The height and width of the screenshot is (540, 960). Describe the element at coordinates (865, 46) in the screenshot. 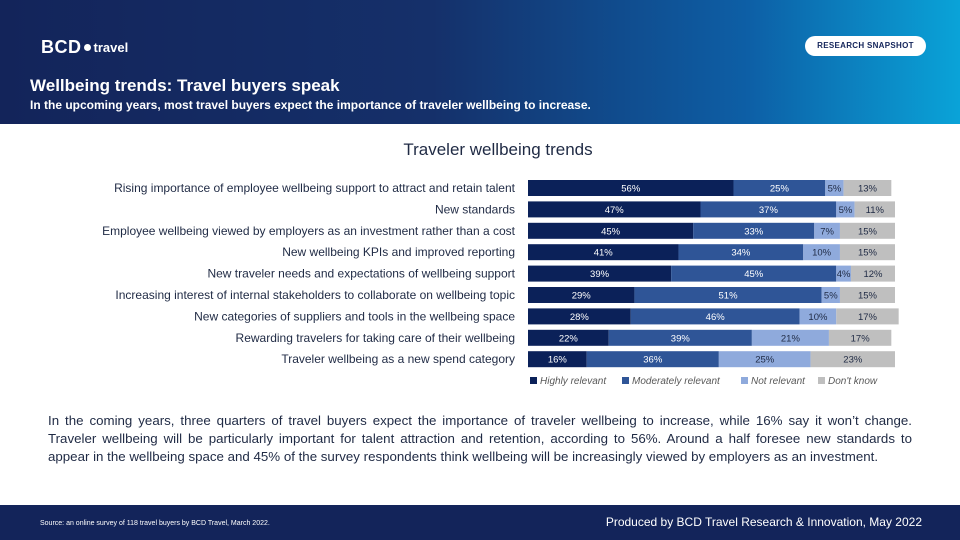

I see `research-snapshot-badge: RESEARCH SNAPSHOT` at that location.